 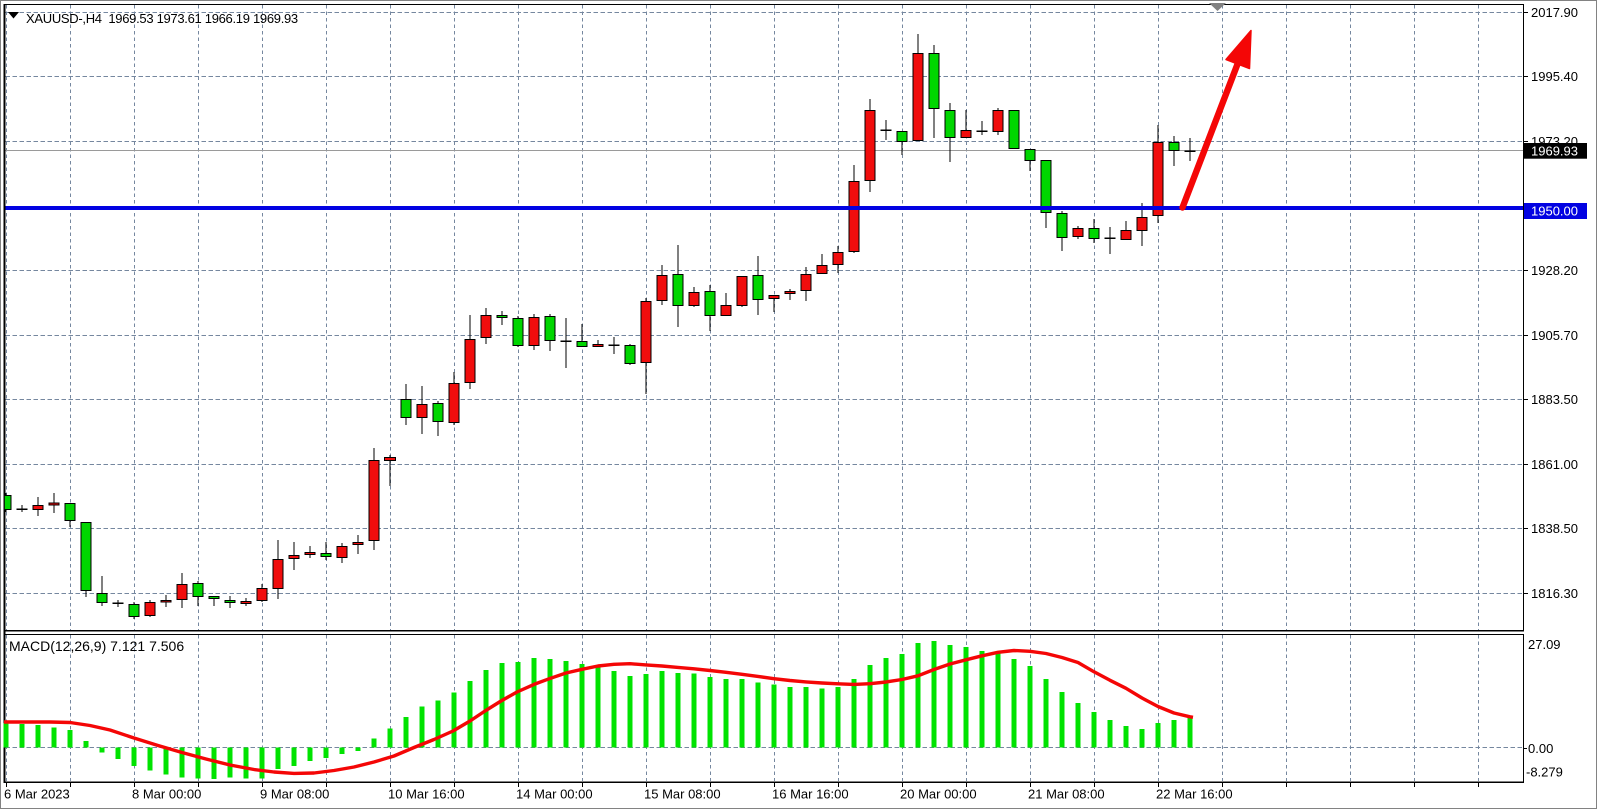 I want to click on svg-text: 6 Mar 2023, so click(x=37, y=794).